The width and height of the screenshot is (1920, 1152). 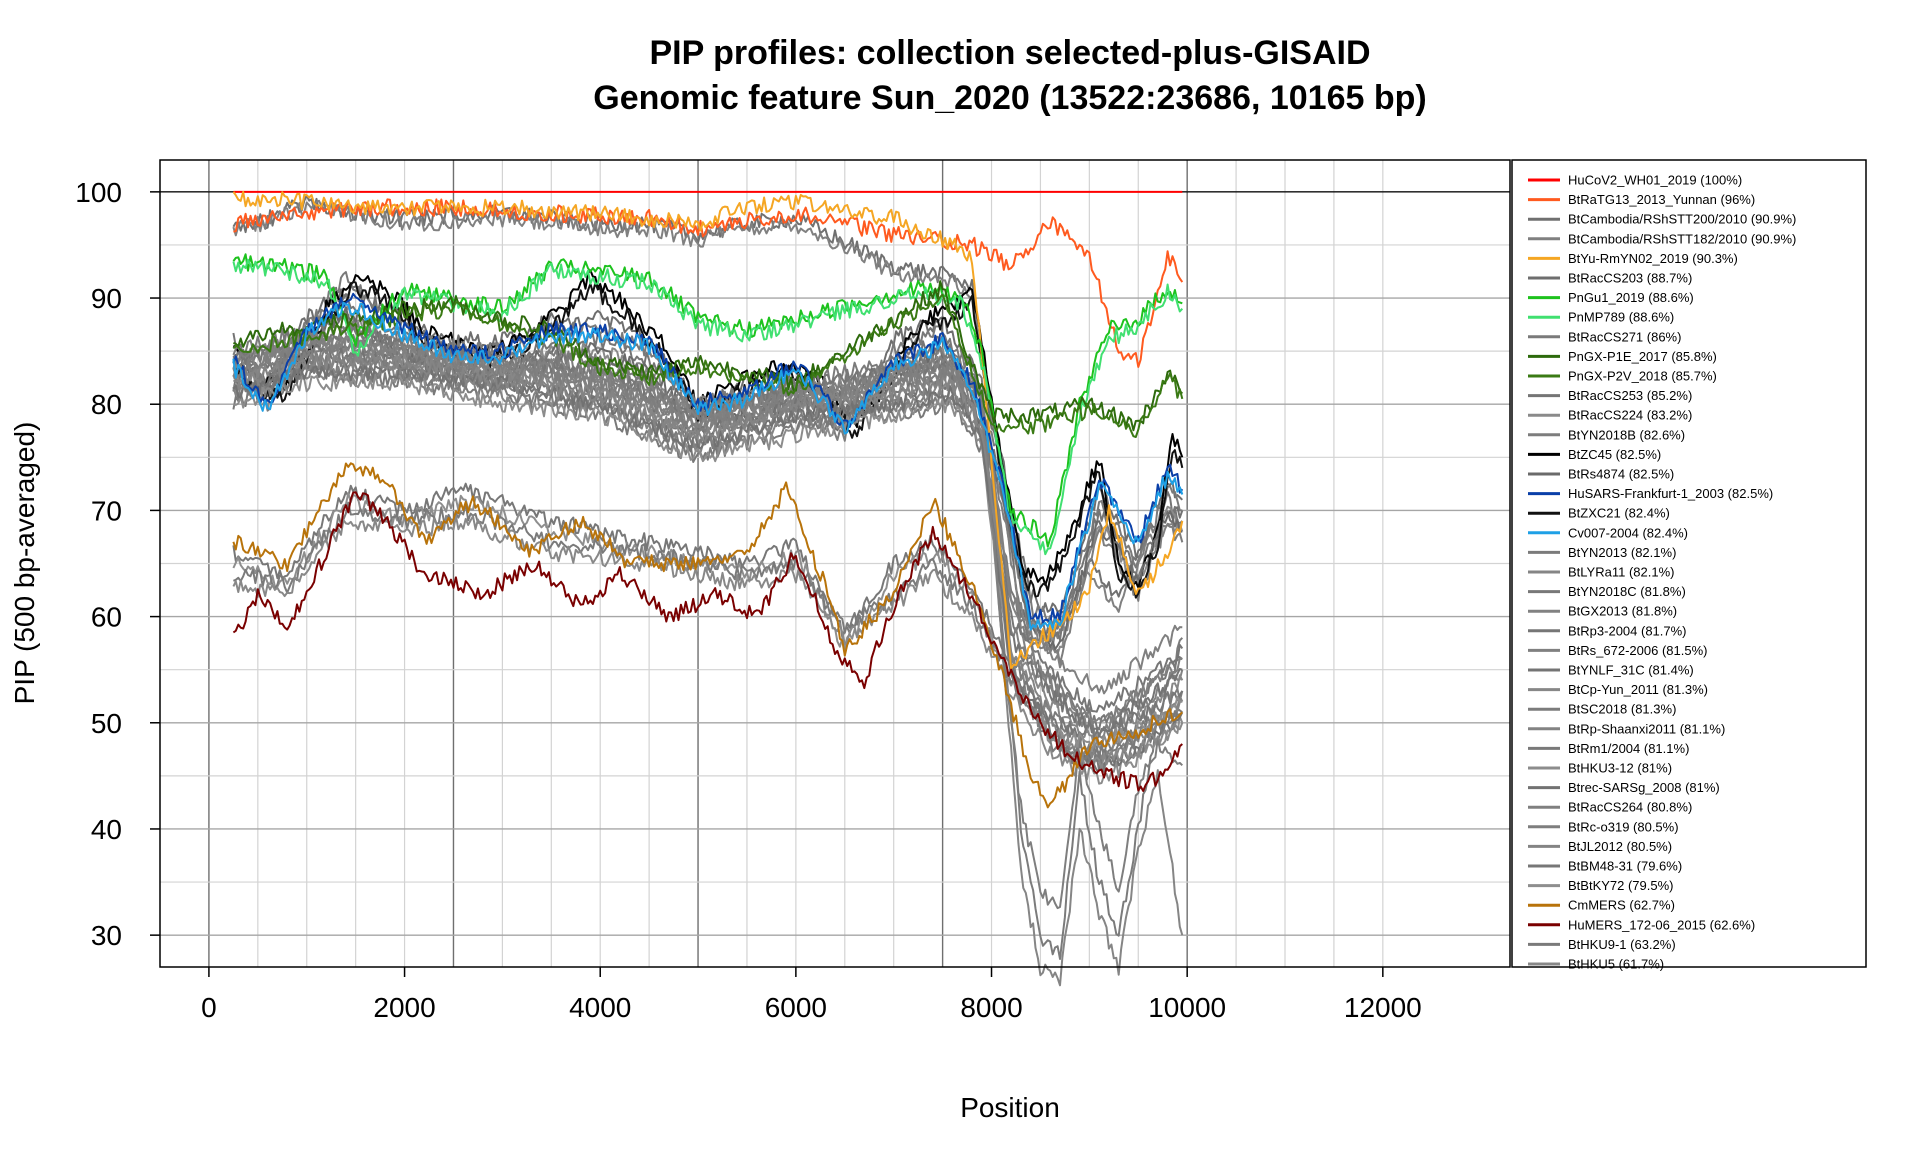 What do you see at coordinates (1625, 866) in the screenshot?
I see `legend-entry: BtBM48-31 (79.6%)` at bounding box center [1625, 866].